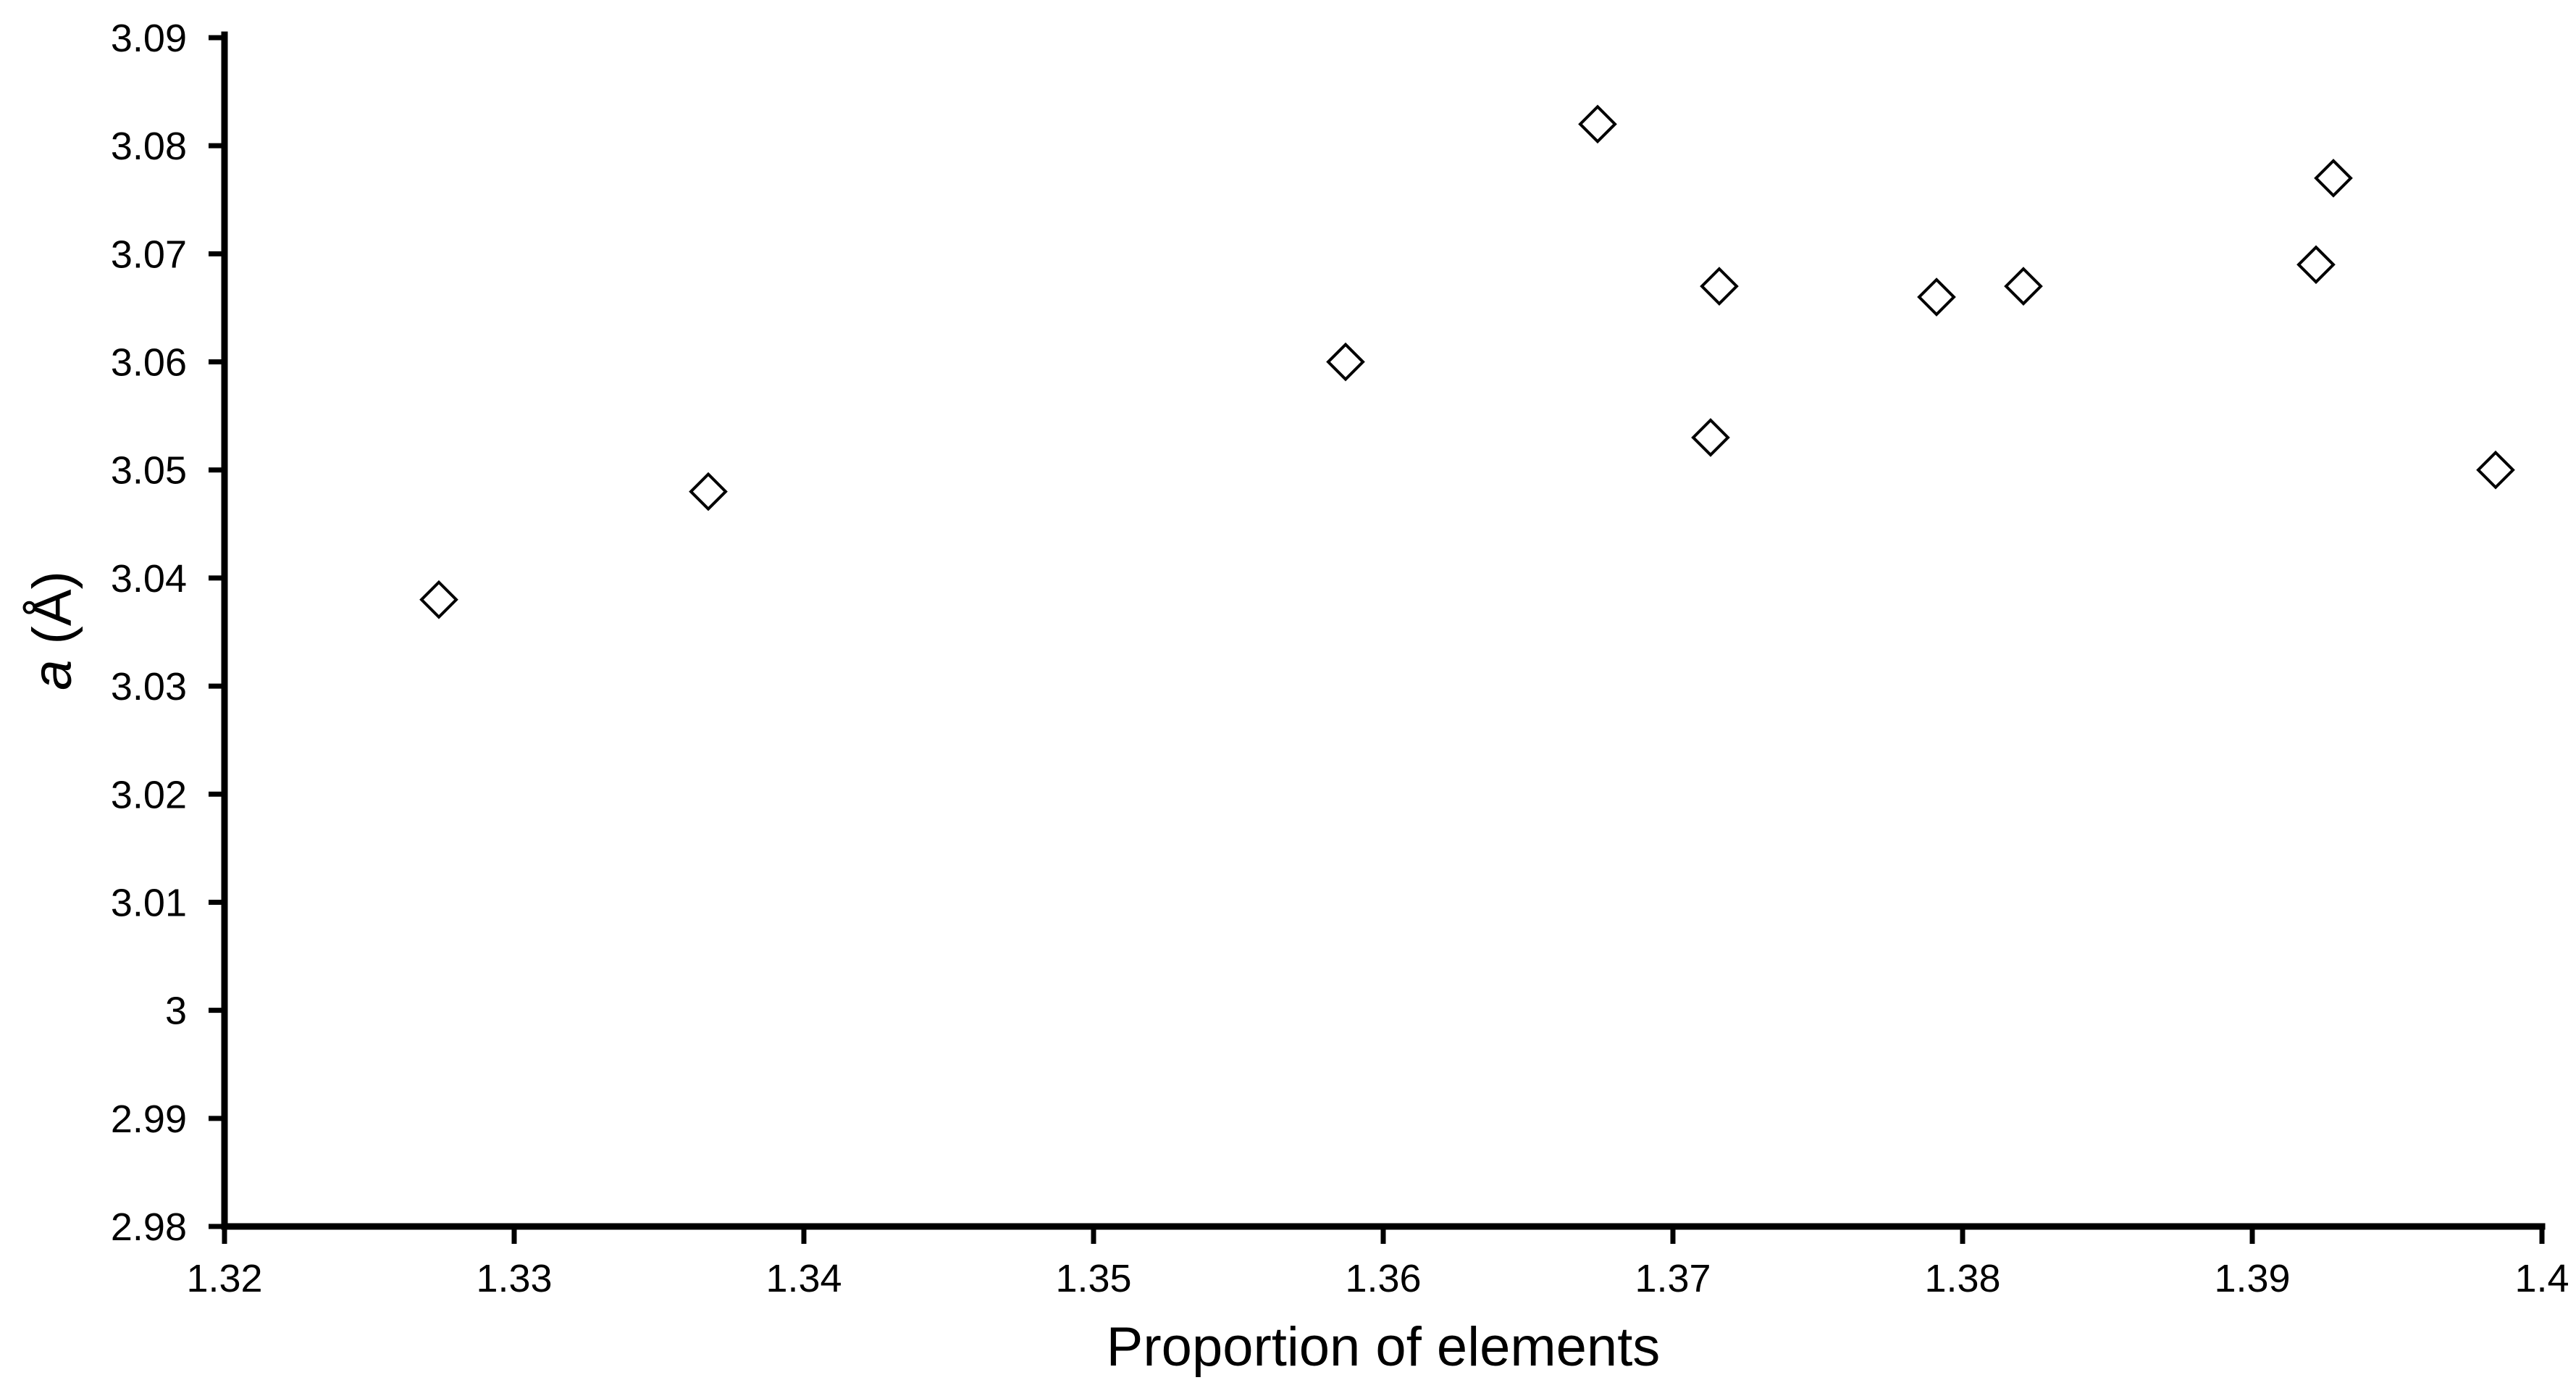  What do you see at coordinates (149, 579) in the screenshot?
I see `y-tick-label: 3.04` at bounding box center [149, 579].